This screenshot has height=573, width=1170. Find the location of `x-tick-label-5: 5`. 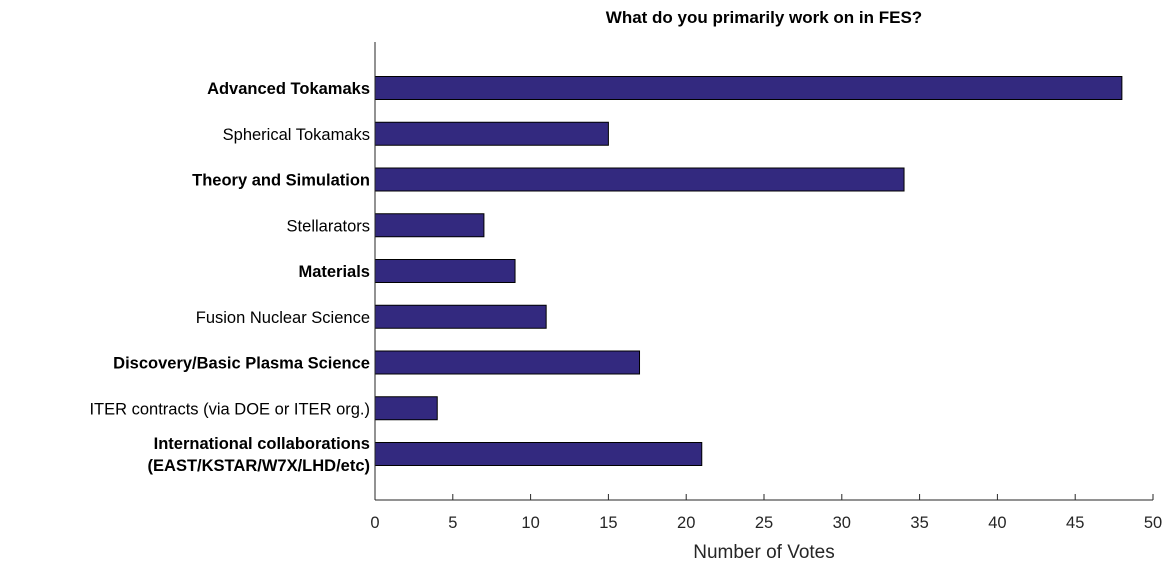

x-tick-label-5: 5 is located at coordinates (452, 523).